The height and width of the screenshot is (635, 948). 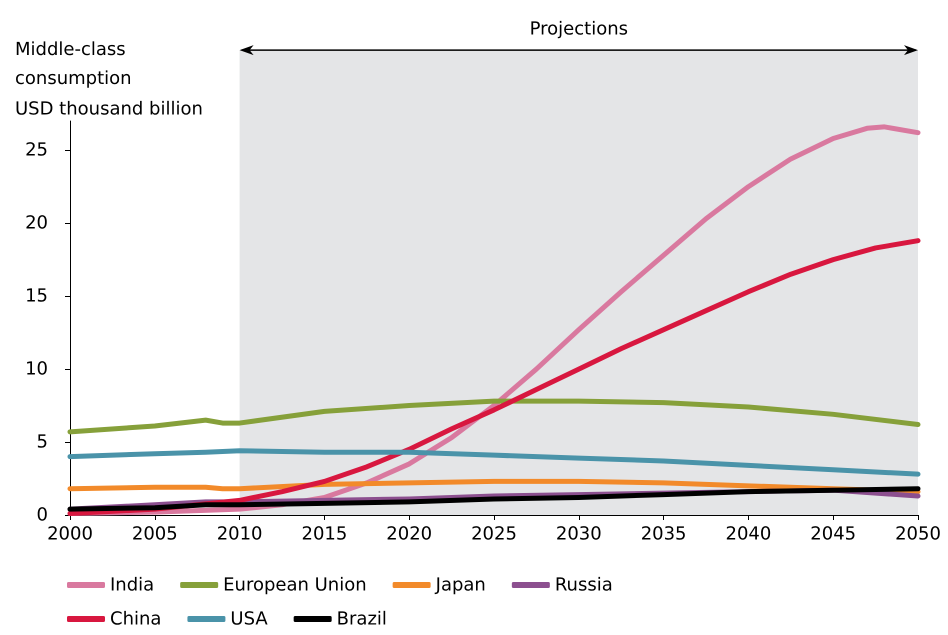 I want to click on y-tick-label: 25, so click(x=36, y=150).